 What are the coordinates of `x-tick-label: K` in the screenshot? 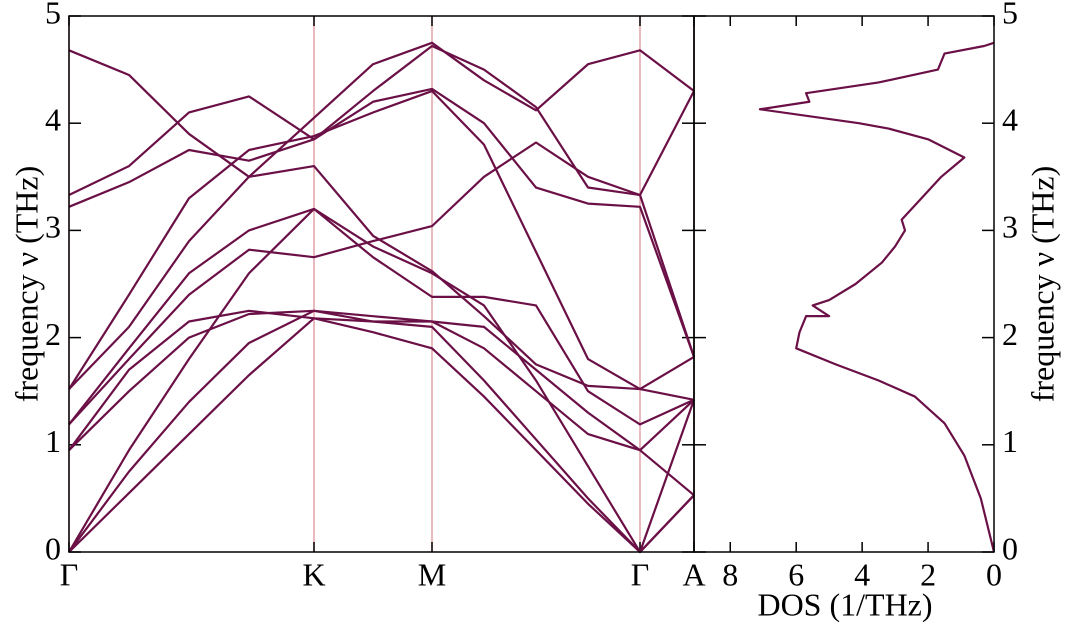 It's located at (313, 574).